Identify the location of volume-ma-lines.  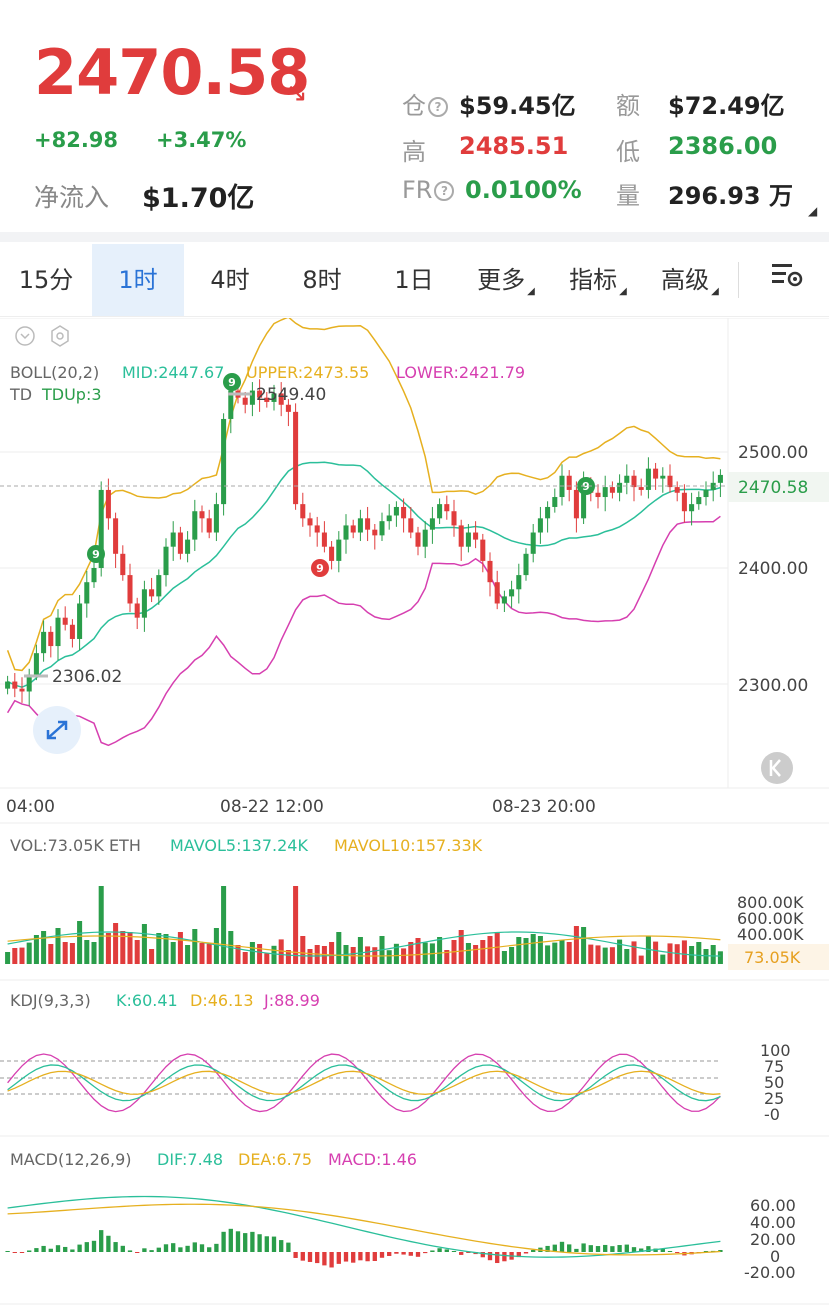
(364, 944).